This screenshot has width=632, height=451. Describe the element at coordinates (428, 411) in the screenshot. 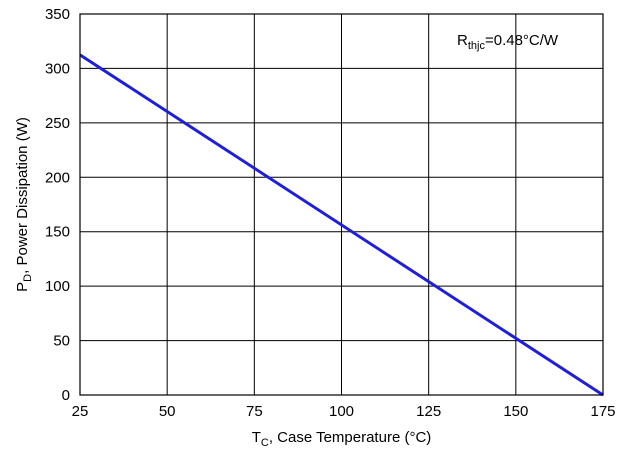

I see `x-tick-label: 125` at that location.